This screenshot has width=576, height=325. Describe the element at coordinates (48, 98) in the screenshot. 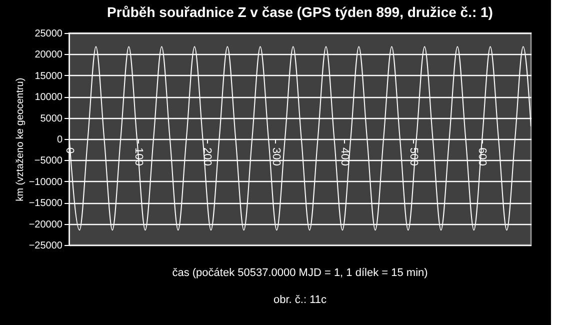

I see `y-tick-label: 10000` at that location.